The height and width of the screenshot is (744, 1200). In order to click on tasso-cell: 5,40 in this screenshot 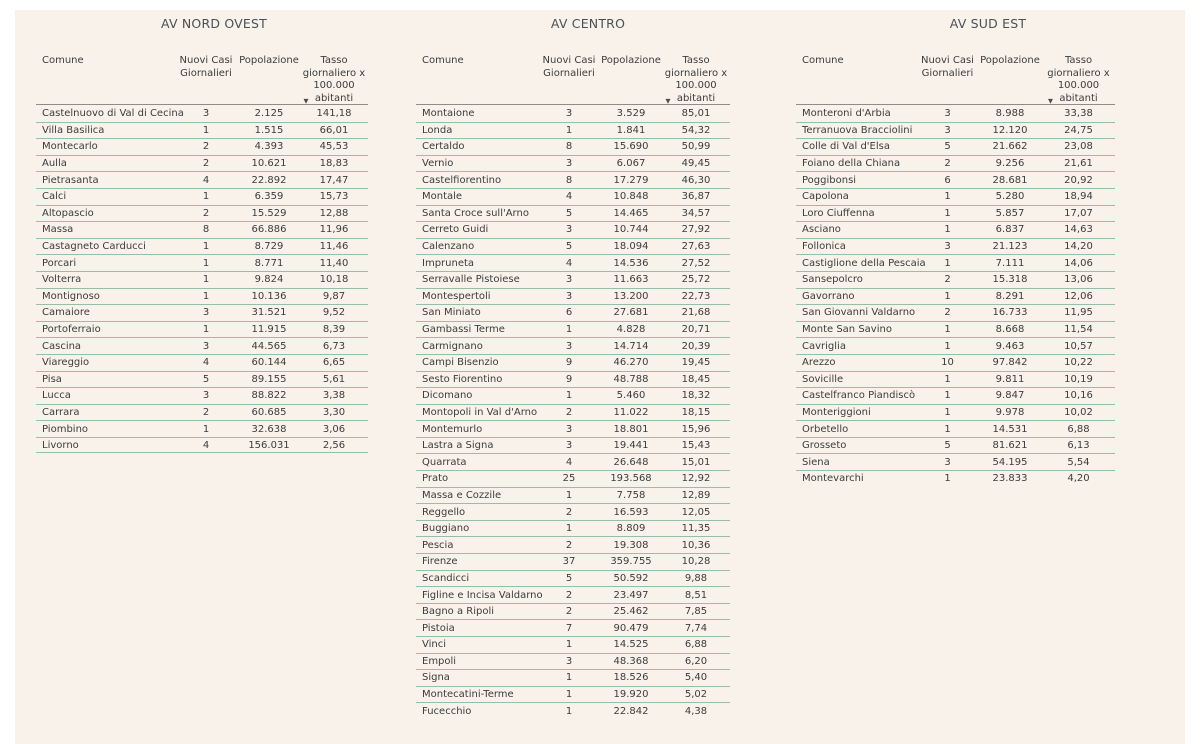, I will do `click(696, 678)`.